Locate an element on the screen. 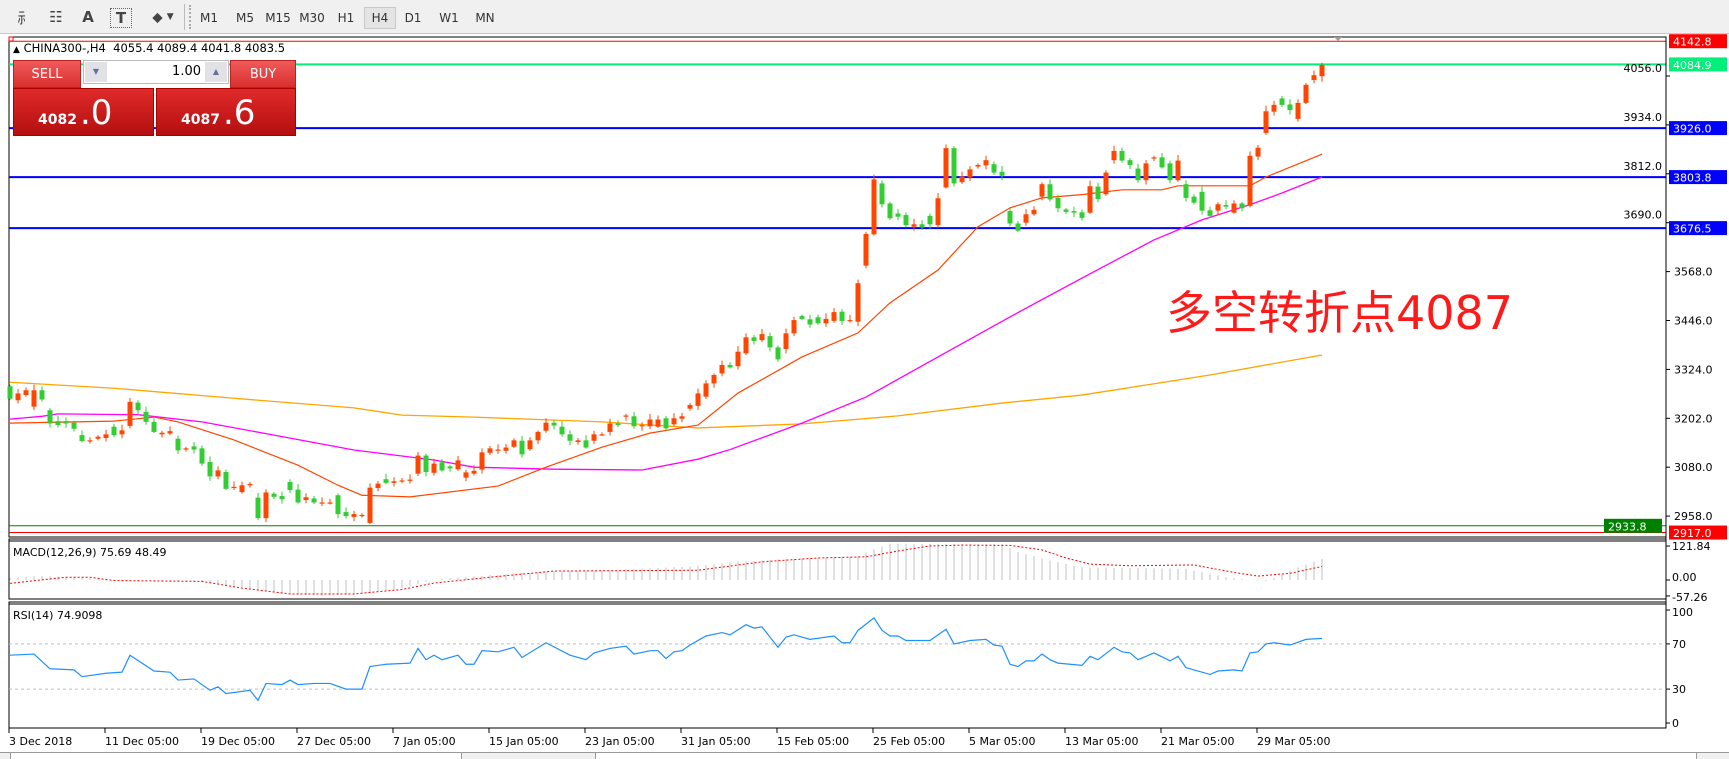 Image resolution: width=1729 pixels, height=759 pixels. timeframe-mn: MN is located at coordinates (485, 18).